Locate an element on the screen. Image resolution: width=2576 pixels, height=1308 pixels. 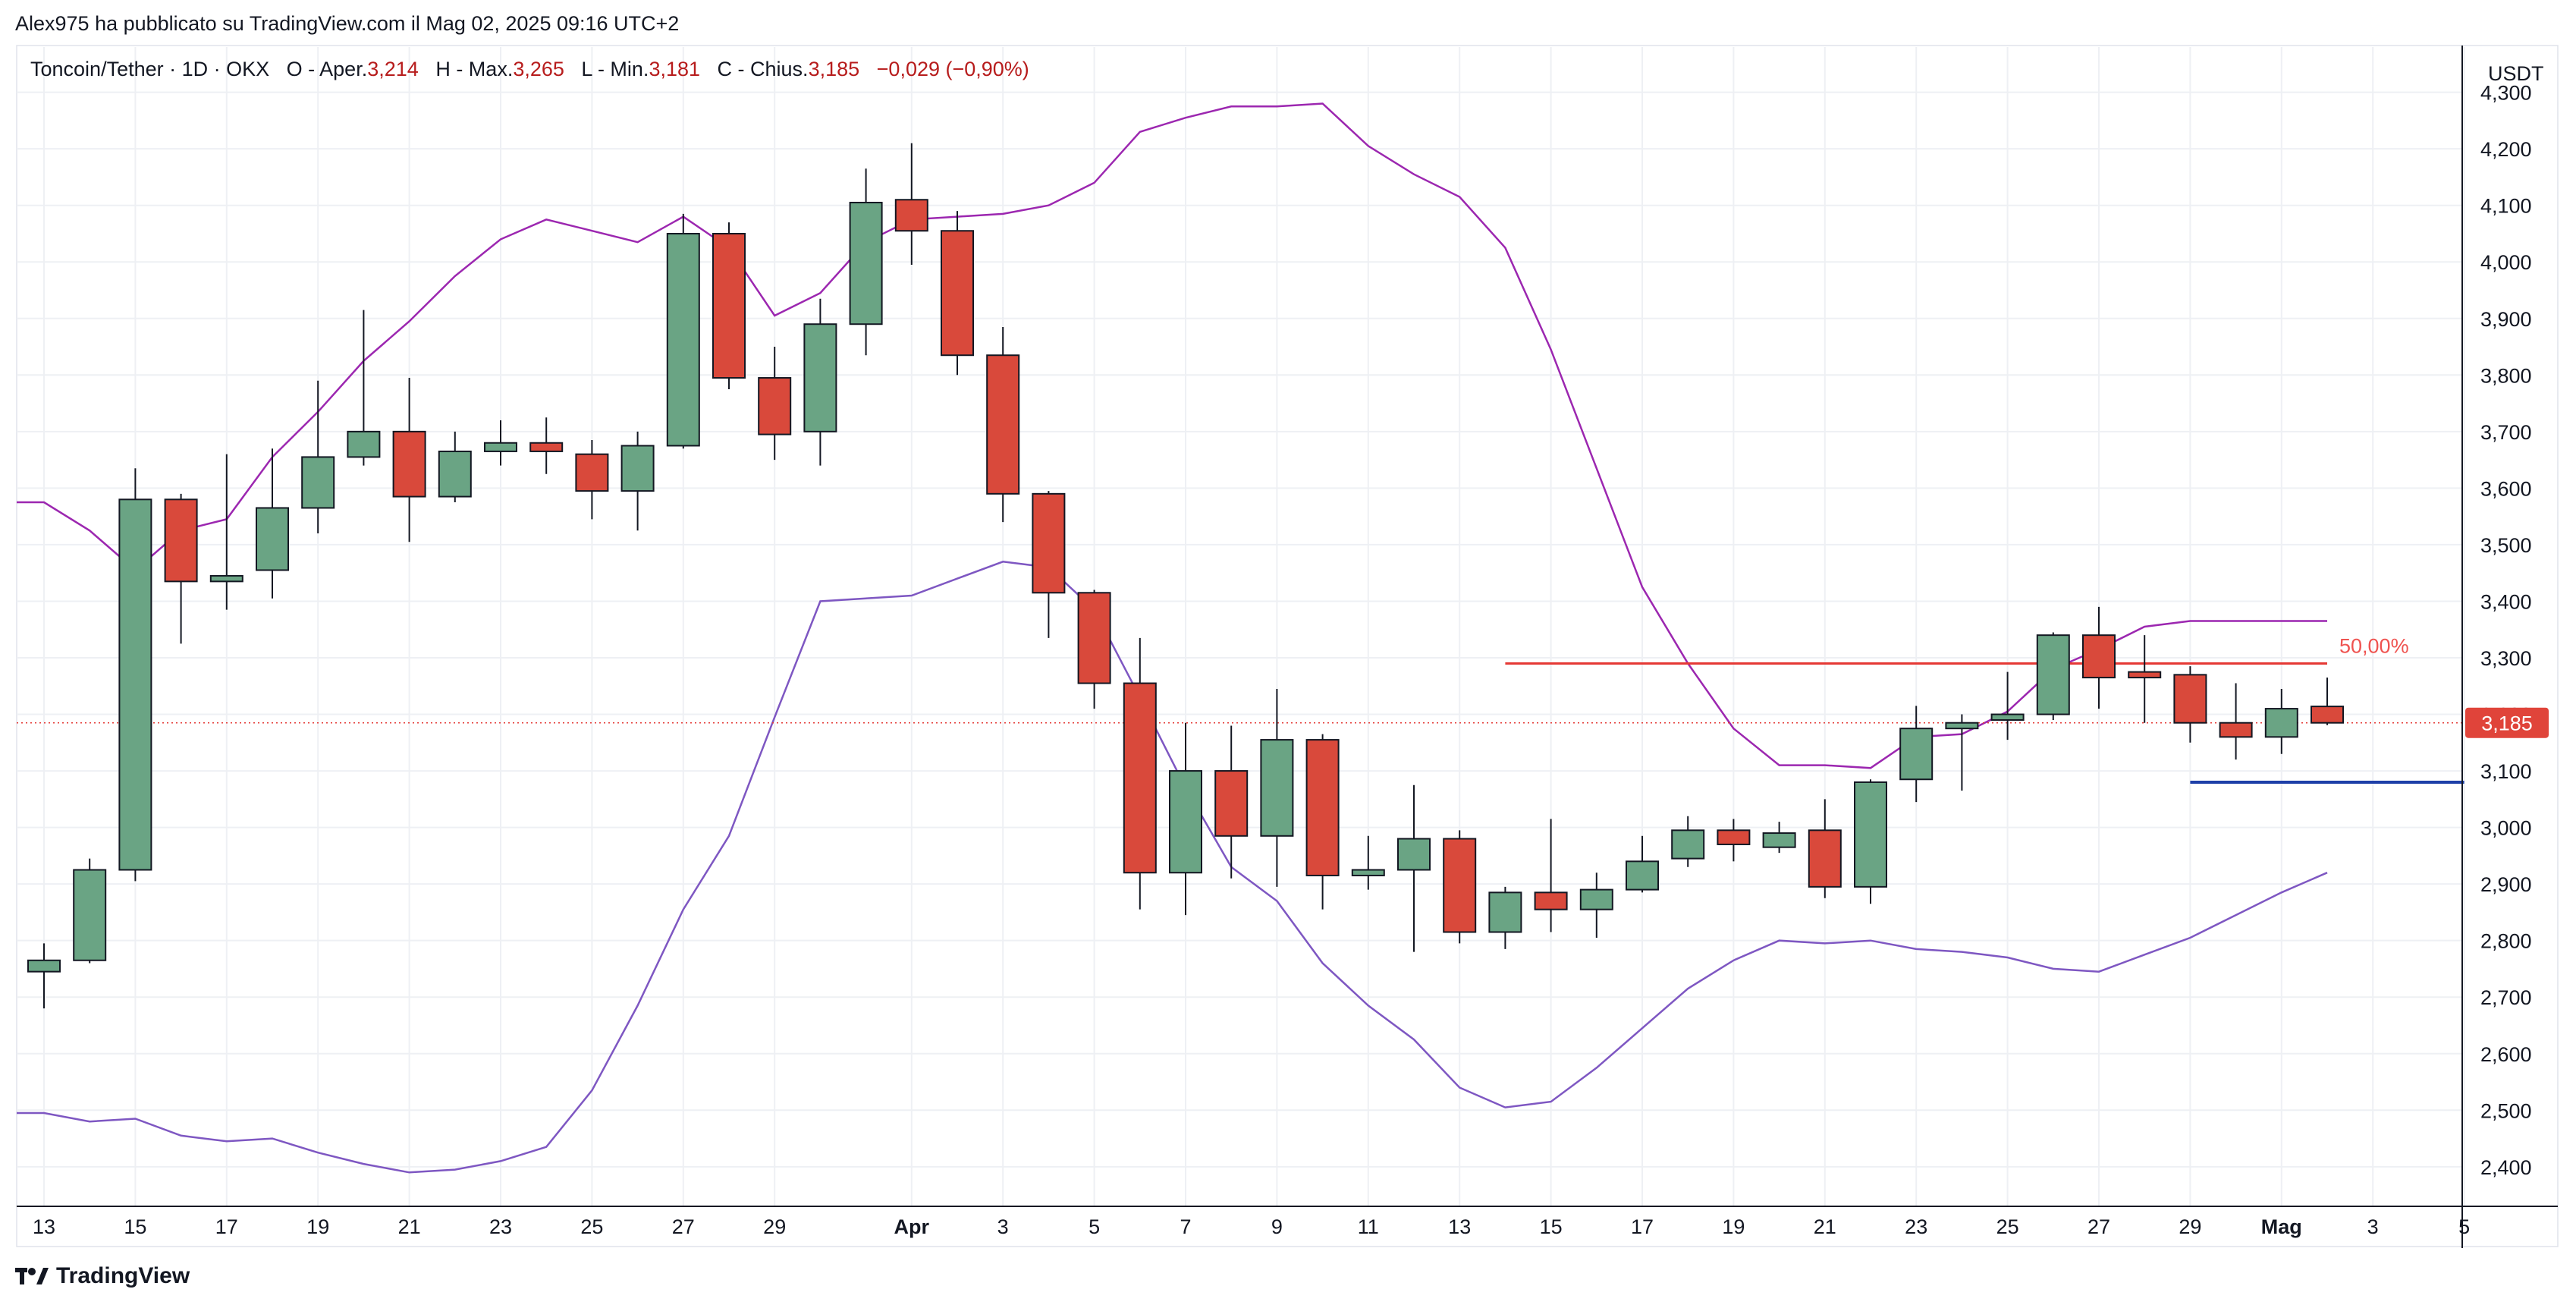
tradingview-brand: TradingView is located at coordinates (102, 1276).